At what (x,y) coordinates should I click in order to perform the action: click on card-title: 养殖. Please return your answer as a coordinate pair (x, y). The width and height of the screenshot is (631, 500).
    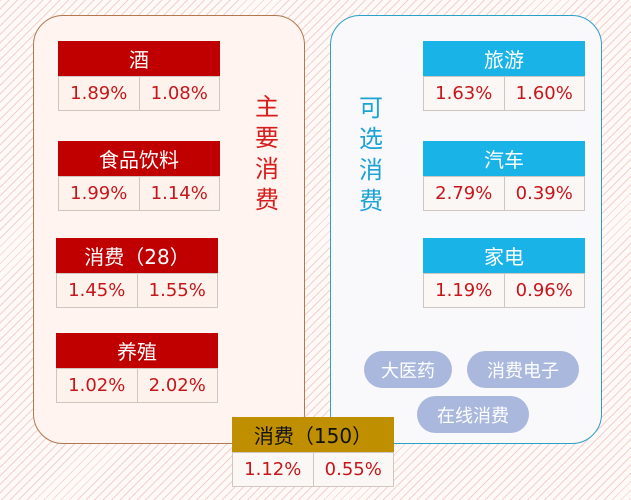
    Looking at the image, I should click on (137, 350).